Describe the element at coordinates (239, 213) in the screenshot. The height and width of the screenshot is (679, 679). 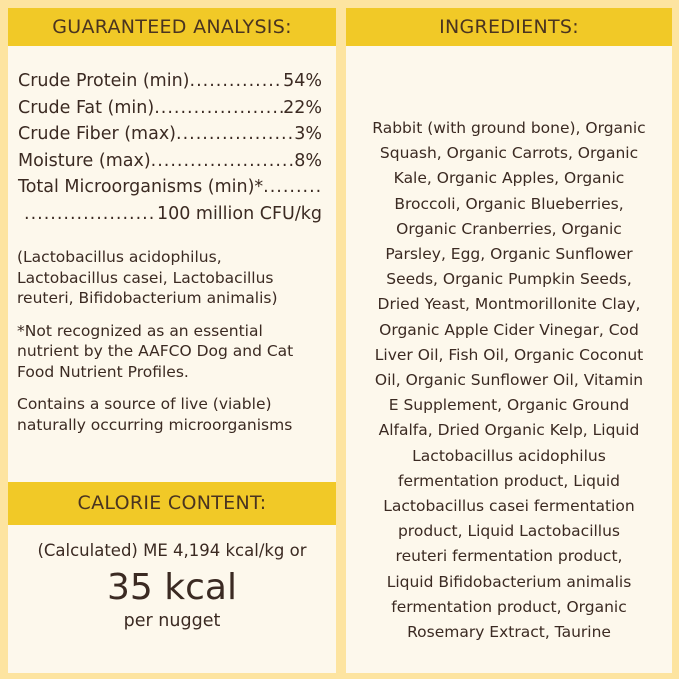
I see `row-value: 100 million CFU/kg` at that location.